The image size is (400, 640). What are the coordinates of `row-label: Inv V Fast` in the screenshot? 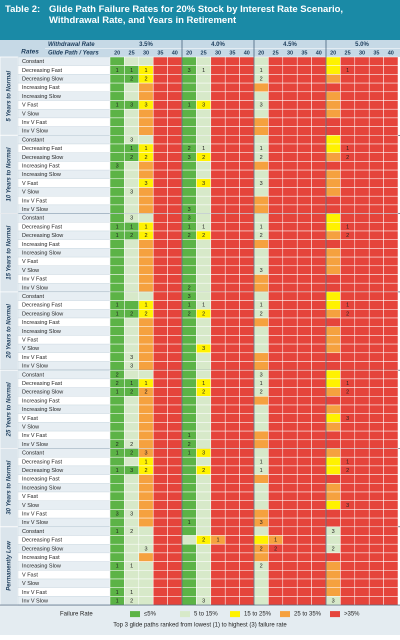 It's located at (34, 280).